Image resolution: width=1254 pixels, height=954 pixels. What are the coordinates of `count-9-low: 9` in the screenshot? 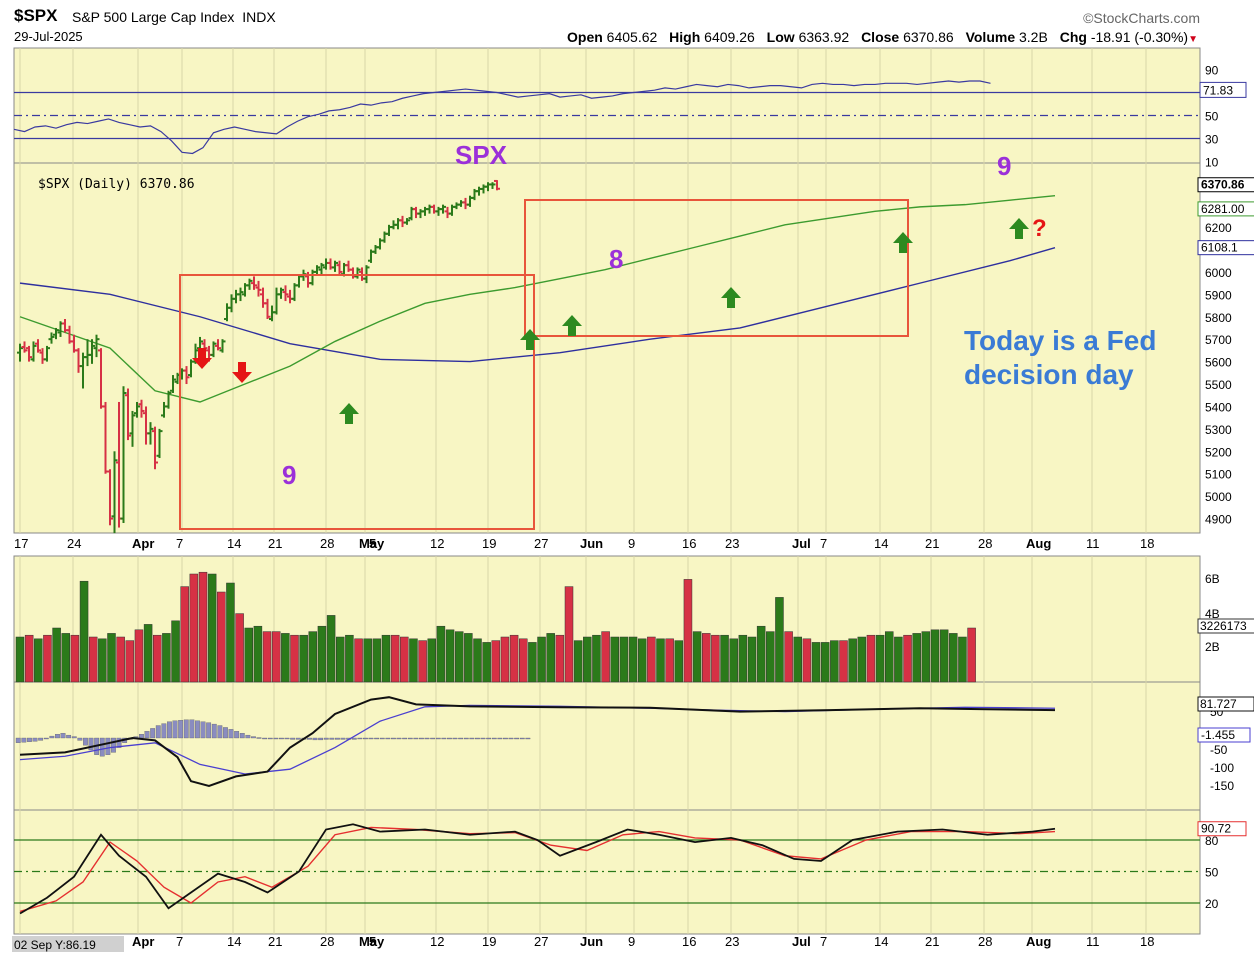 It's located at (289, 475).